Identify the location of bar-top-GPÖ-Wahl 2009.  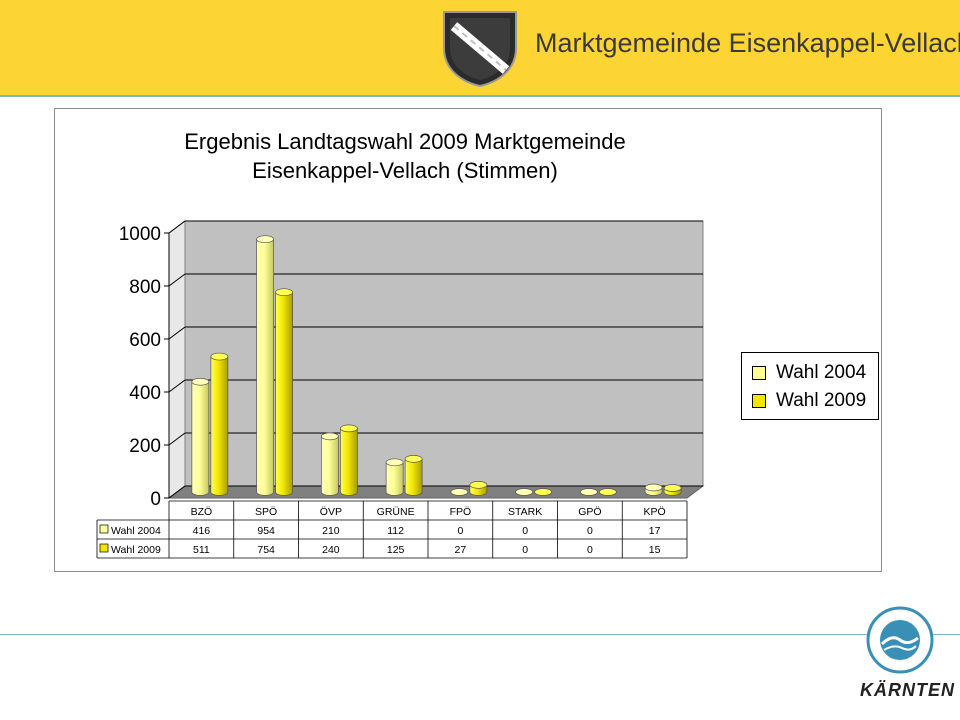
(608, 492).